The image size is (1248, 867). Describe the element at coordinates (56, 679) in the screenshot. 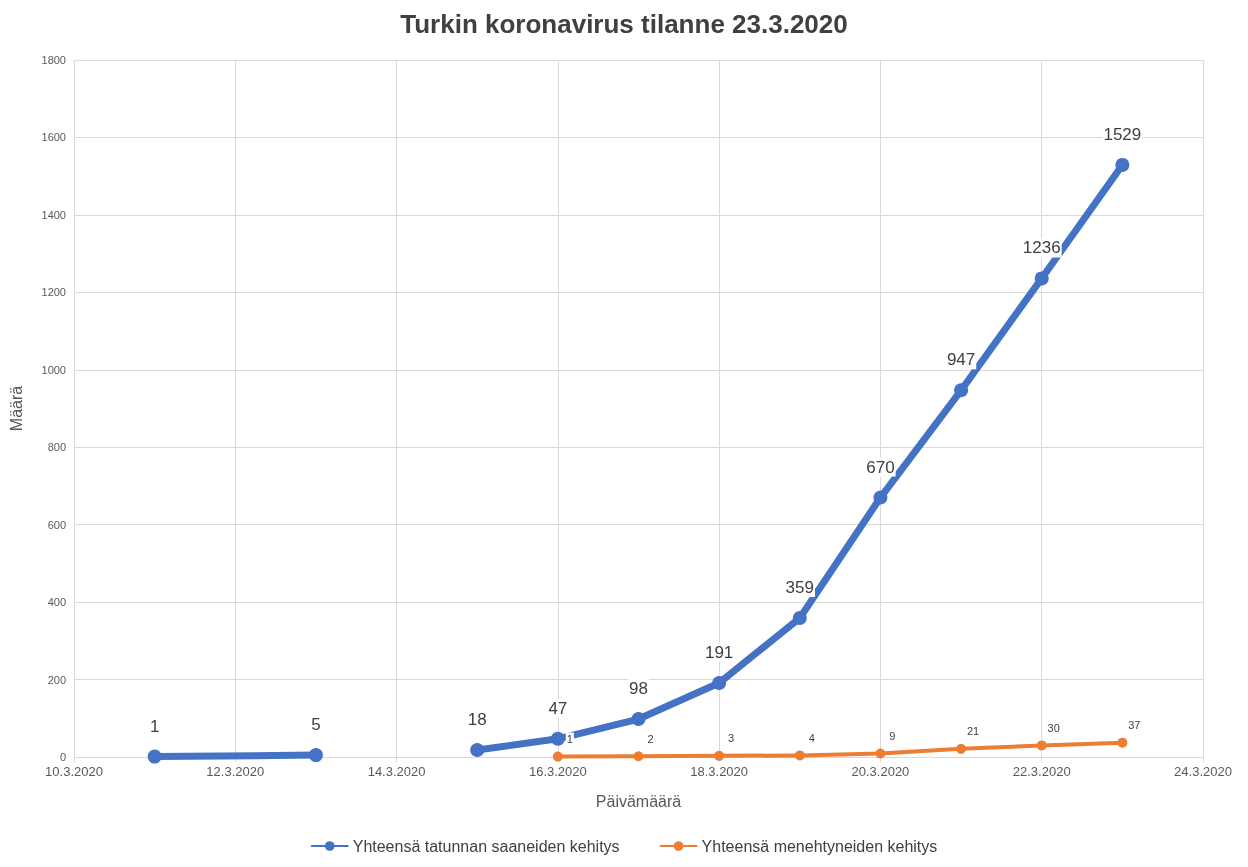

I see `y-tick-label: 200` at that location.